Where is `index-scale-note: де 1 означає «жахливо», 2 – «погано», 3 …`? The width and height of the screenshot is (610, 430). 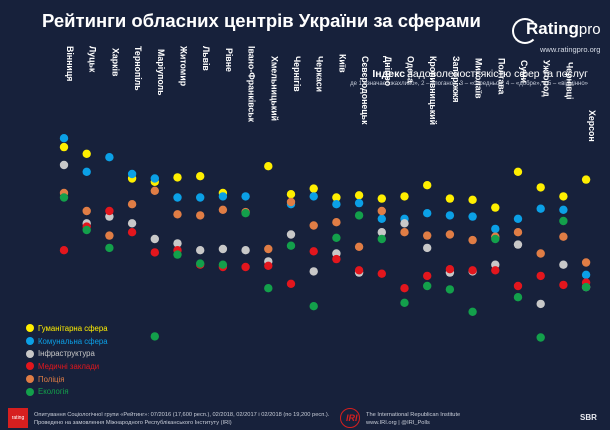 index-scale-note: де 1 означає «жахливо», 2 – «погано», 3 … is located at coordinates (469, 84).